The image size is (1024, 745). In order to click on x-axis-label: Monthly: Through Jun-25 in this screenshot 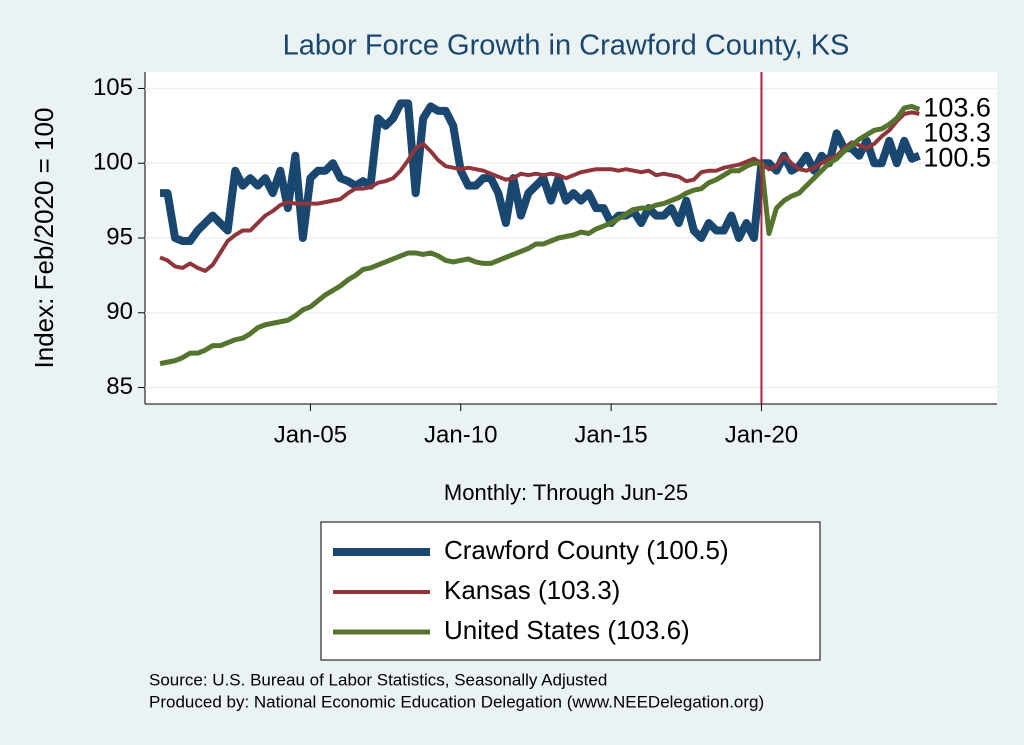, I will do `click(566, 492)`.